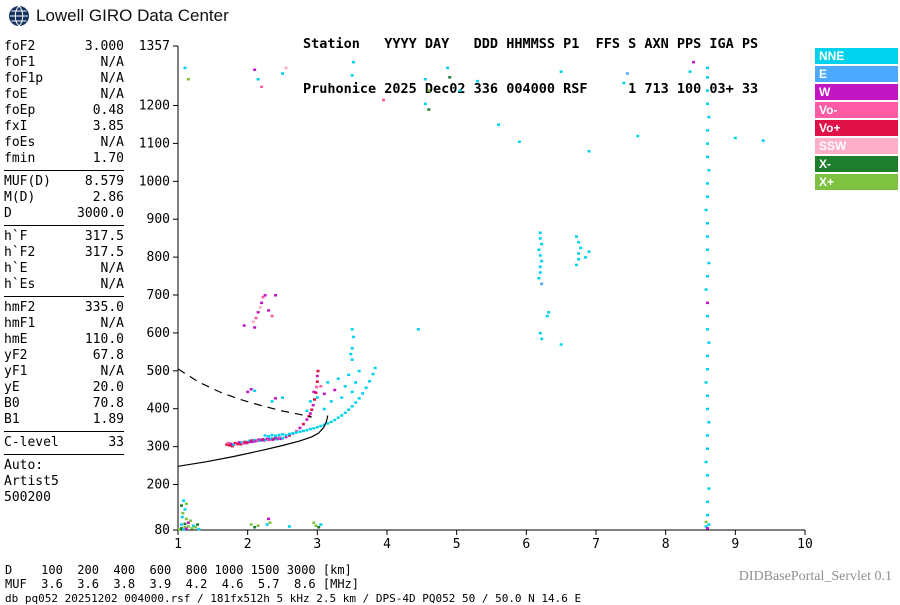  What do you see at coordinates (815, 576) in the screenshot?
I see `servlet-version-label: DIDBasePortal_Servlet 0.1` at bounding box center [815, 576].